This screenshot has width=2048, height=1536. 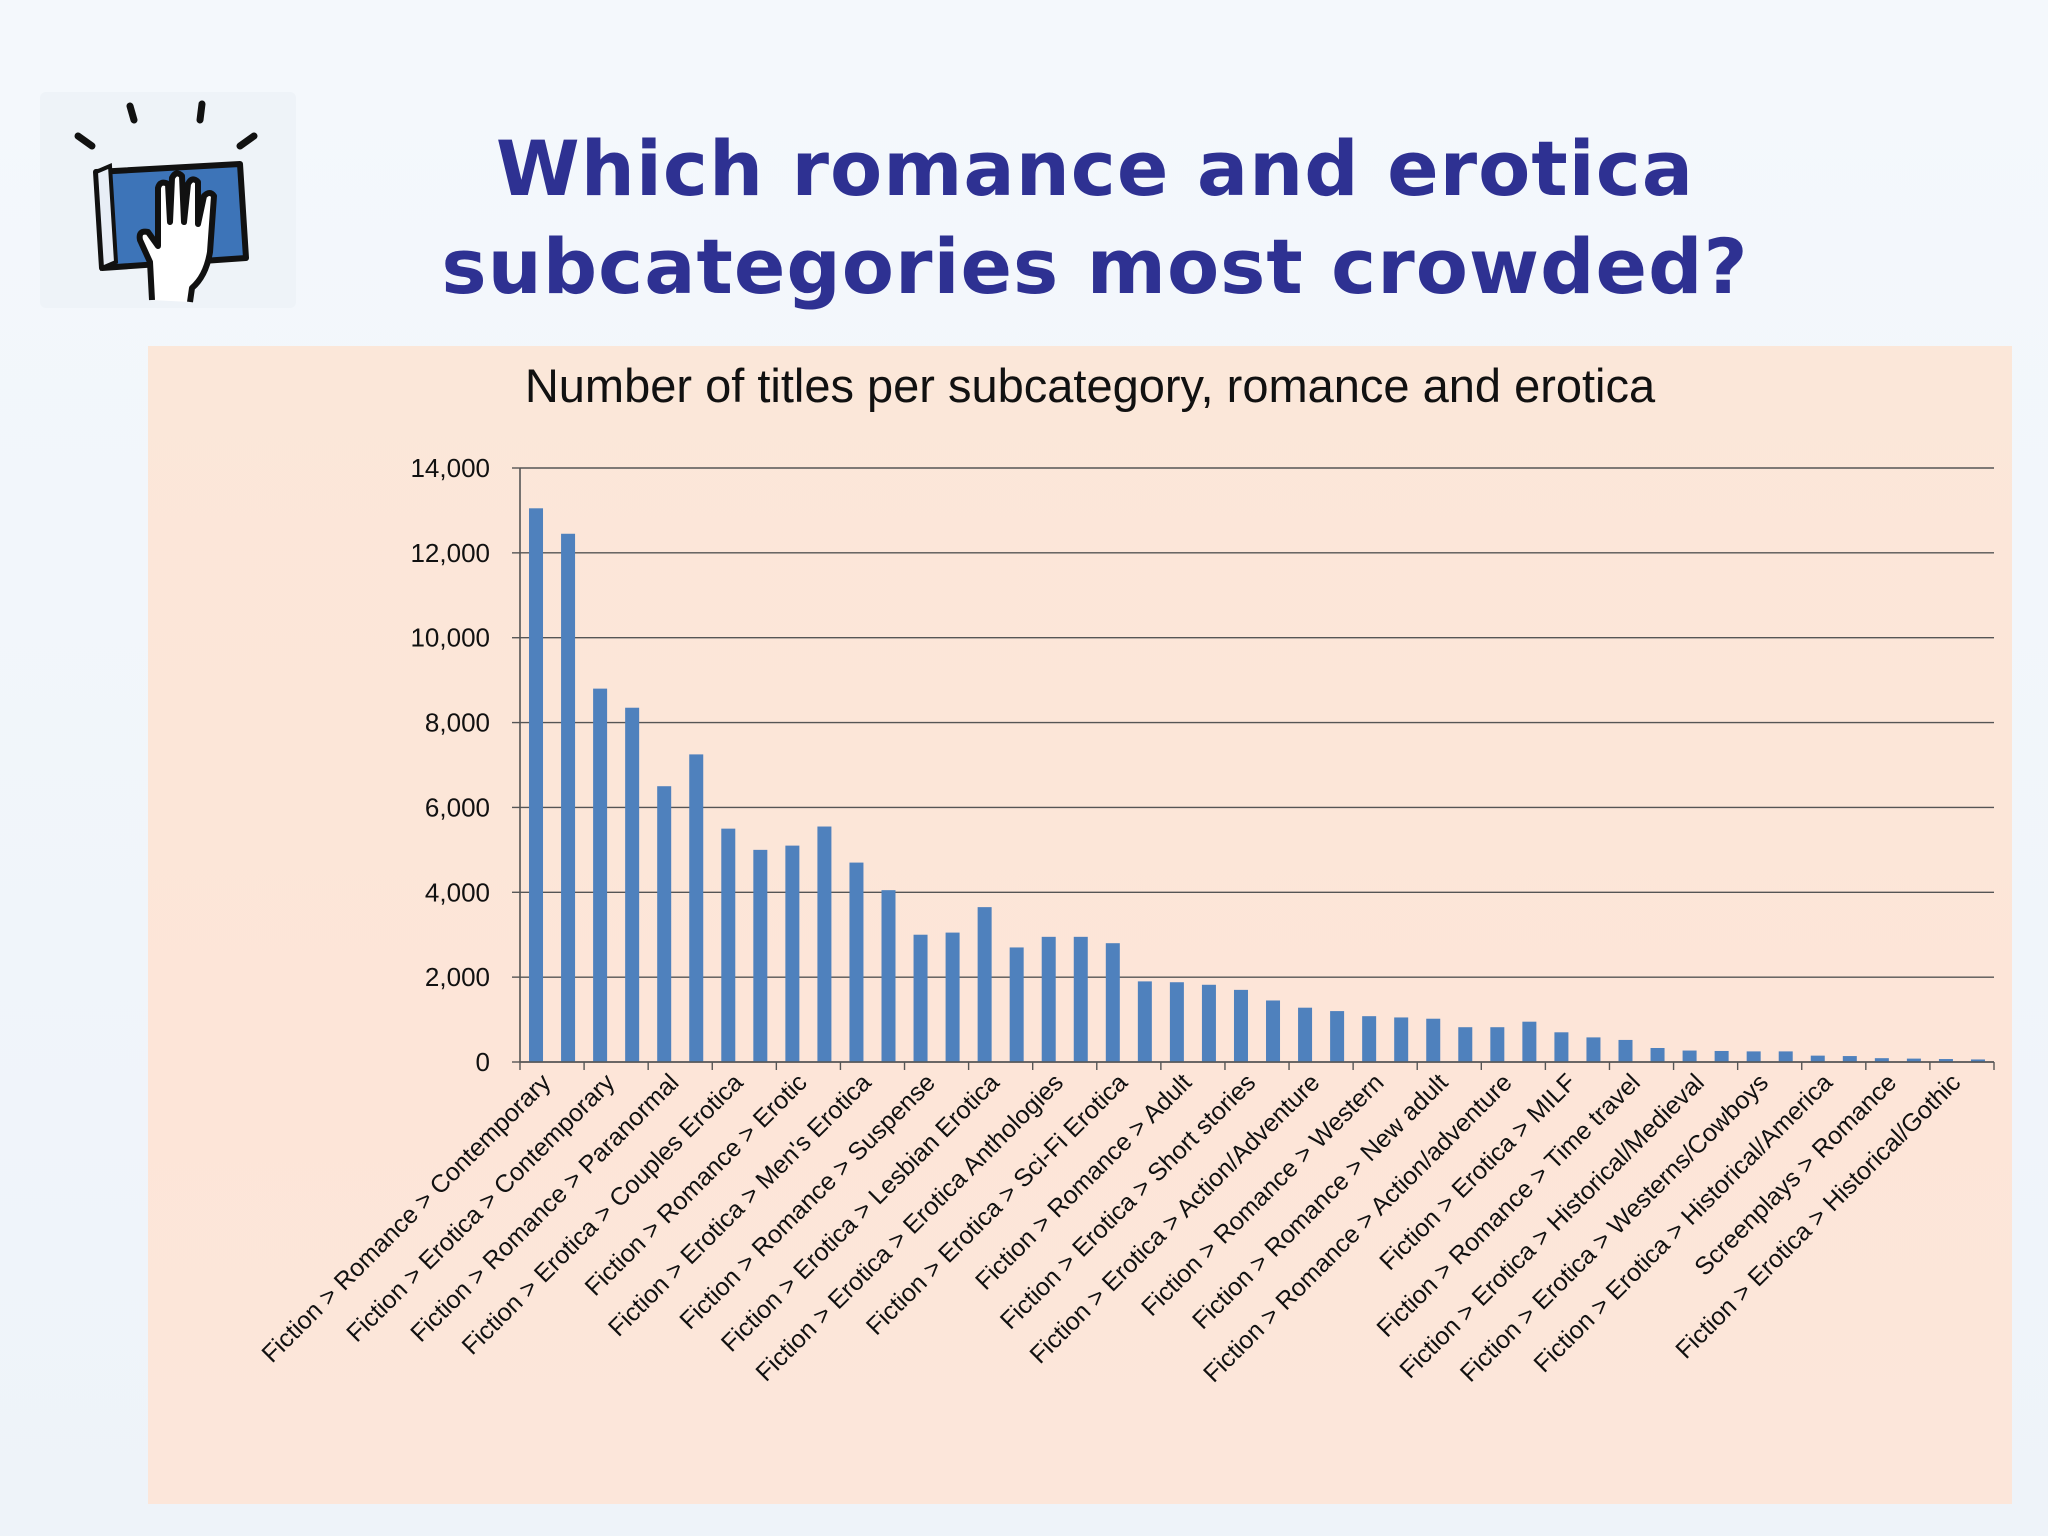 I want to click on y-tick-label: 14,000, so click(x=450, y=468).